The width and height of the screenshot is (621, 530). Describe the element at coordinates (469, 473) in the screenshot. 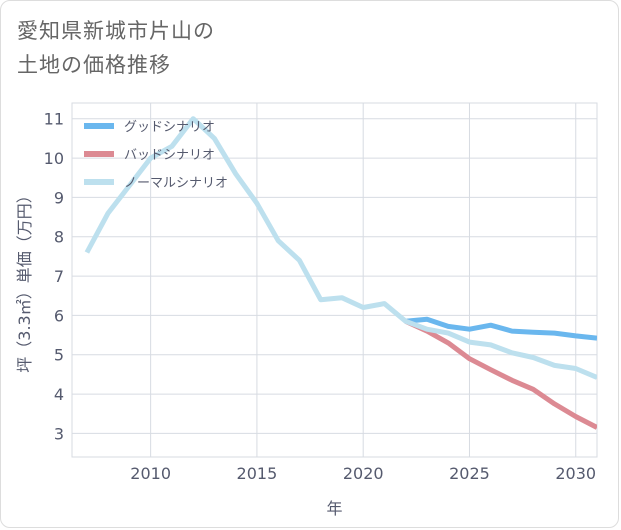

I see `x-tick-label: 2025` at that location.